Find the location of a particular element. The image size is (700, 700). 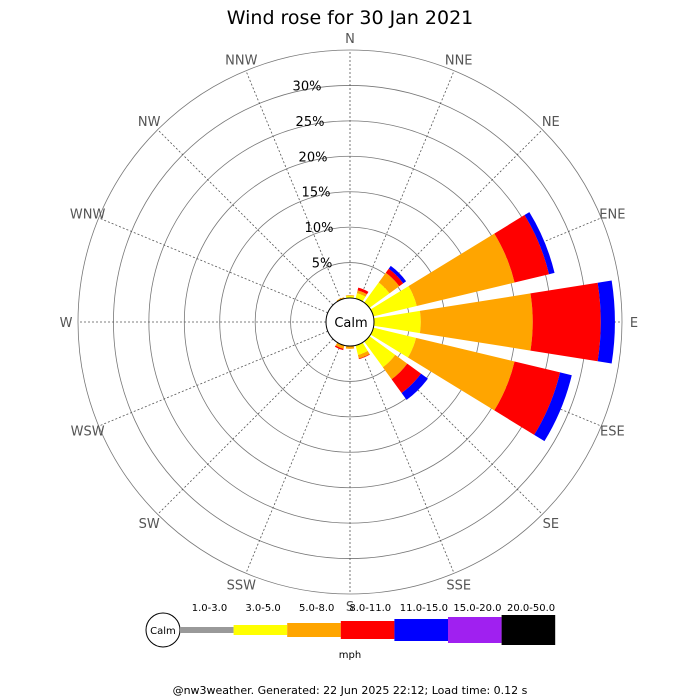

calm-center: Calm is located at coordinates (350, 322).